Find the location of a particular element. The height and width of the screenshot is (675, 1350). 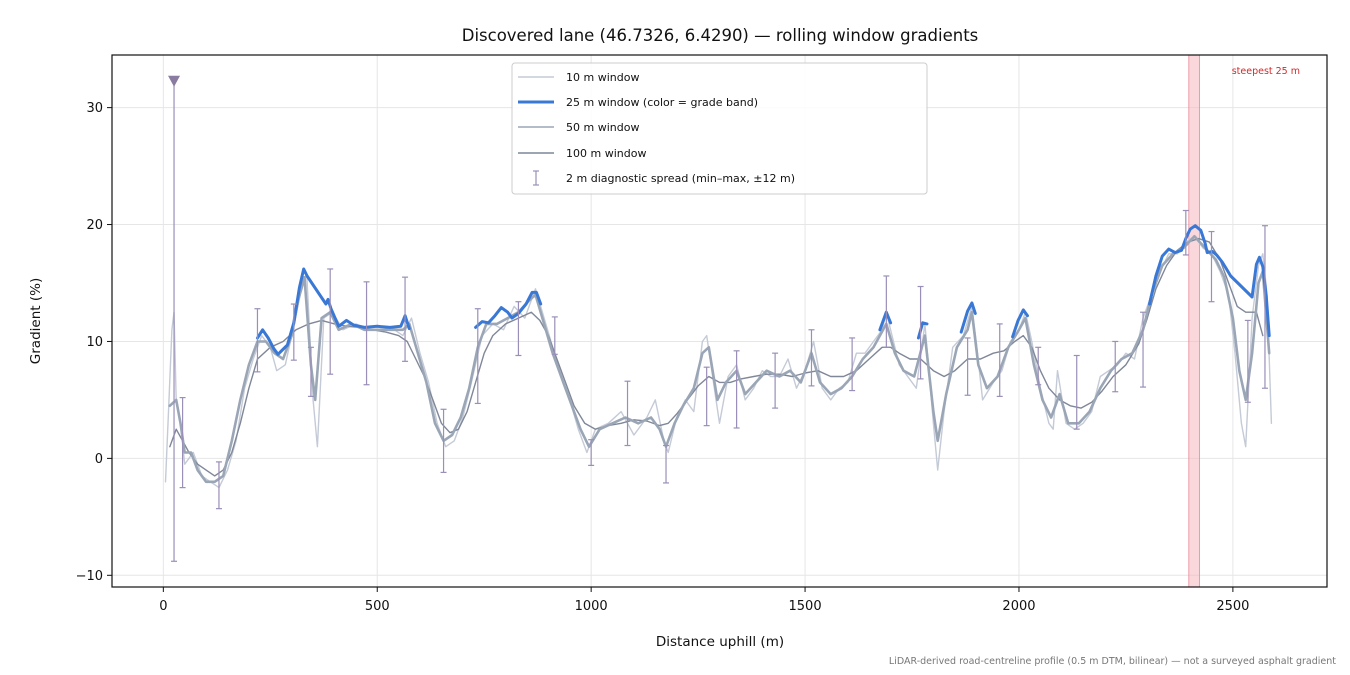

x-tick-label: 1000 is located at coordinates (591, 606).